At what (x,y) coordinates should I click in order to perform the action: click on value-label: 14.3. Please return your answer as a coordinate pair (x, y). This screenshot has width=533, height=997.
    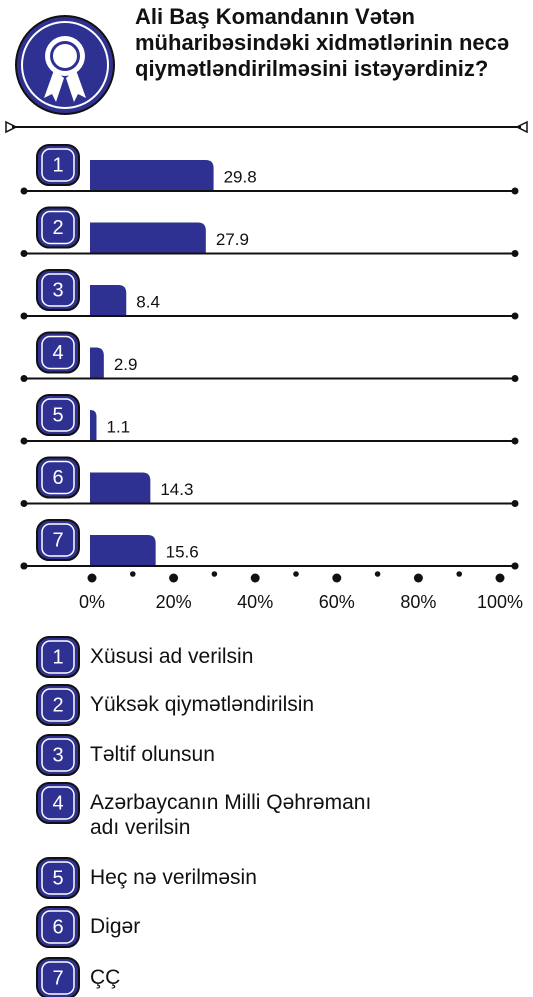
    Looking at the image, I should click on (176, 489).